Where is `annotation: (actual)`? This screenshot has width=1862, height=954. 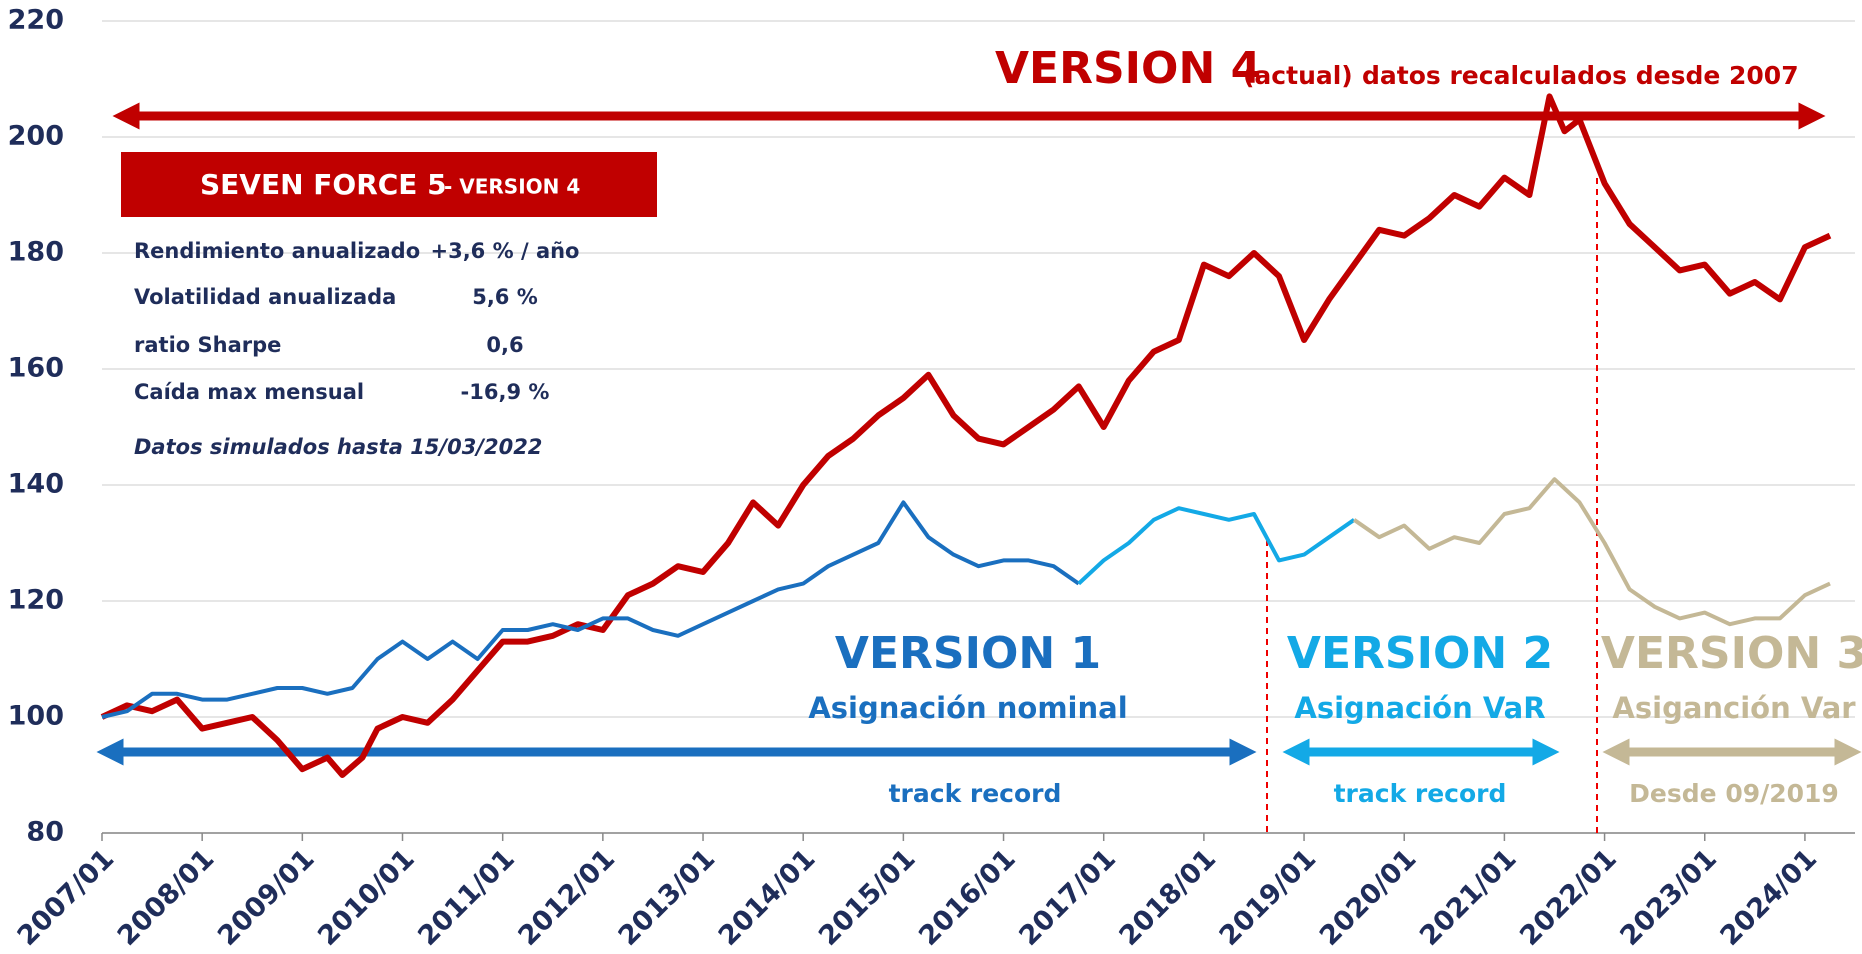 annotation: (actual) is located at coordinates (1298, 75).